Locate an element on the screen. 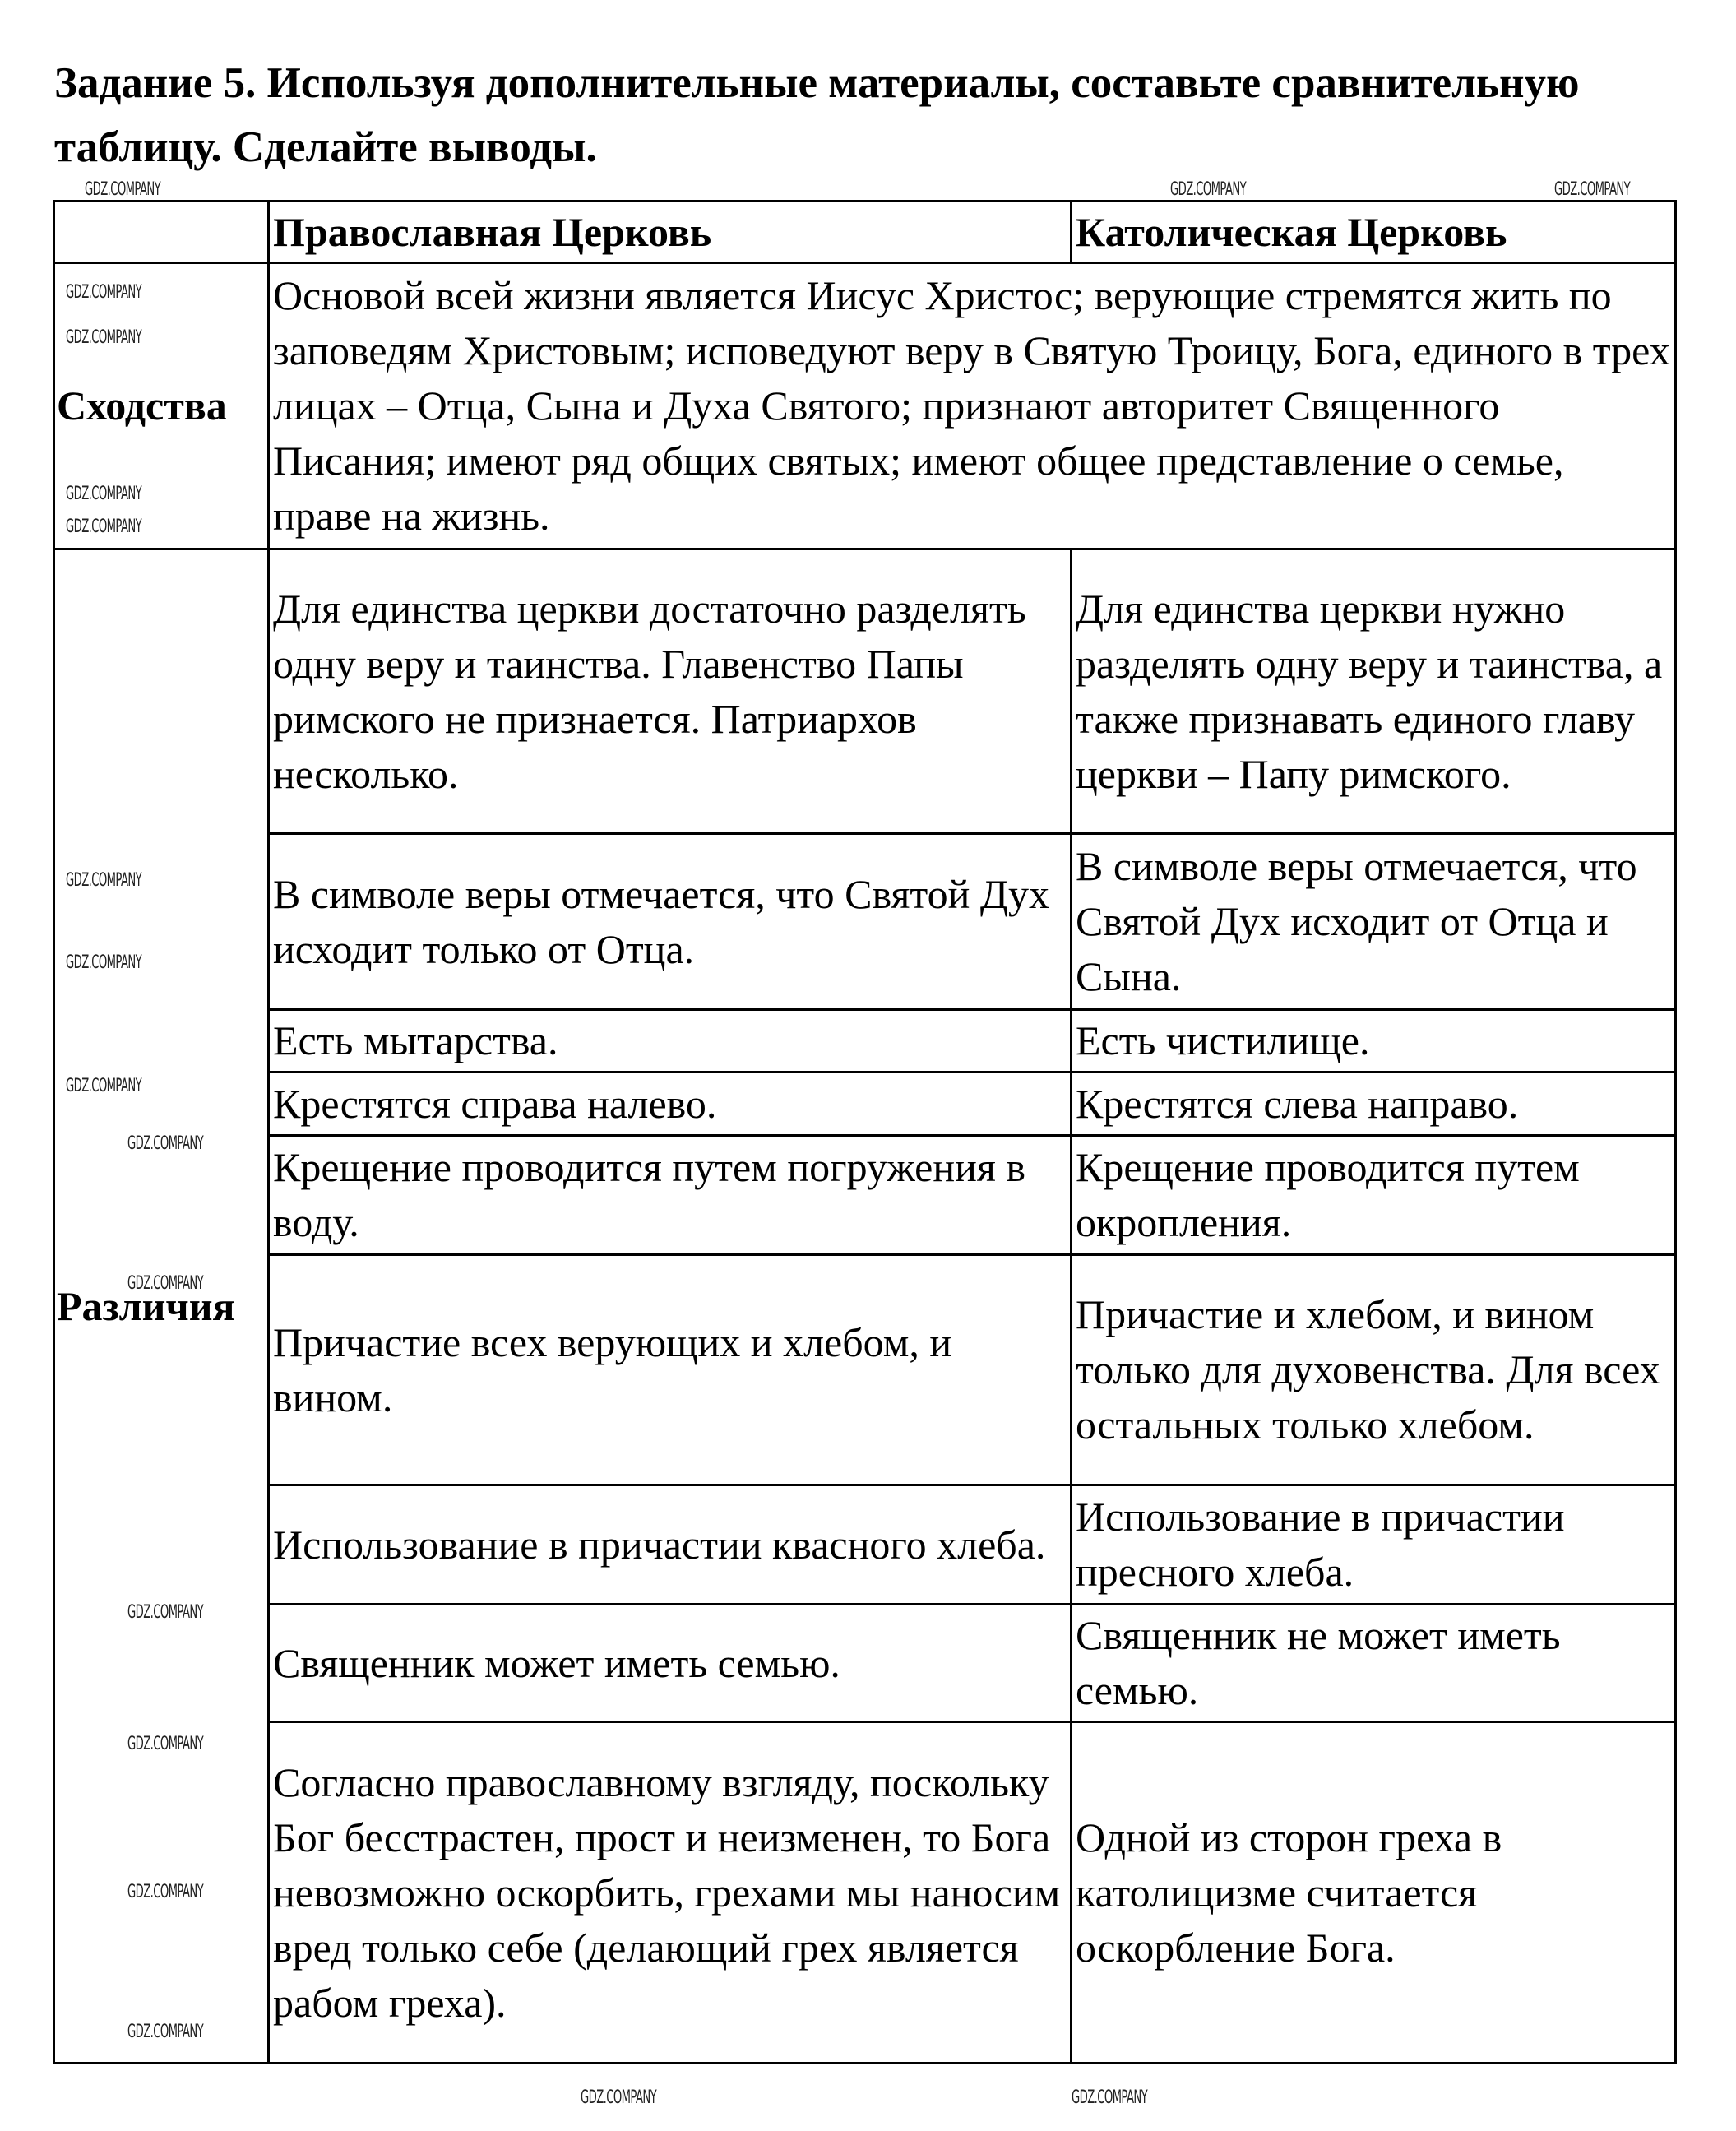  orthodox-cell: Священник может иметь семью. is located at coordinates (669, 1663).